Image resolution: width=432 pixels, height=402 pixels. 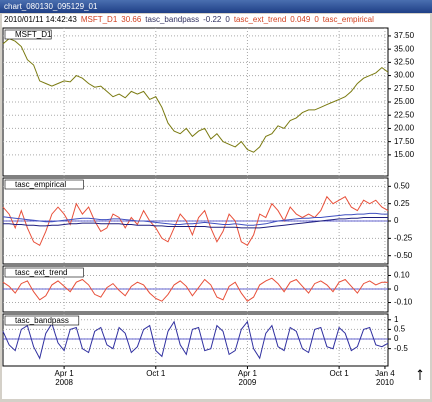 What do you see at coordinates (40, 19) in the screenshot?
I see `header-item: 2010/01/11 14:42:43` at bounding box center [40, 19].